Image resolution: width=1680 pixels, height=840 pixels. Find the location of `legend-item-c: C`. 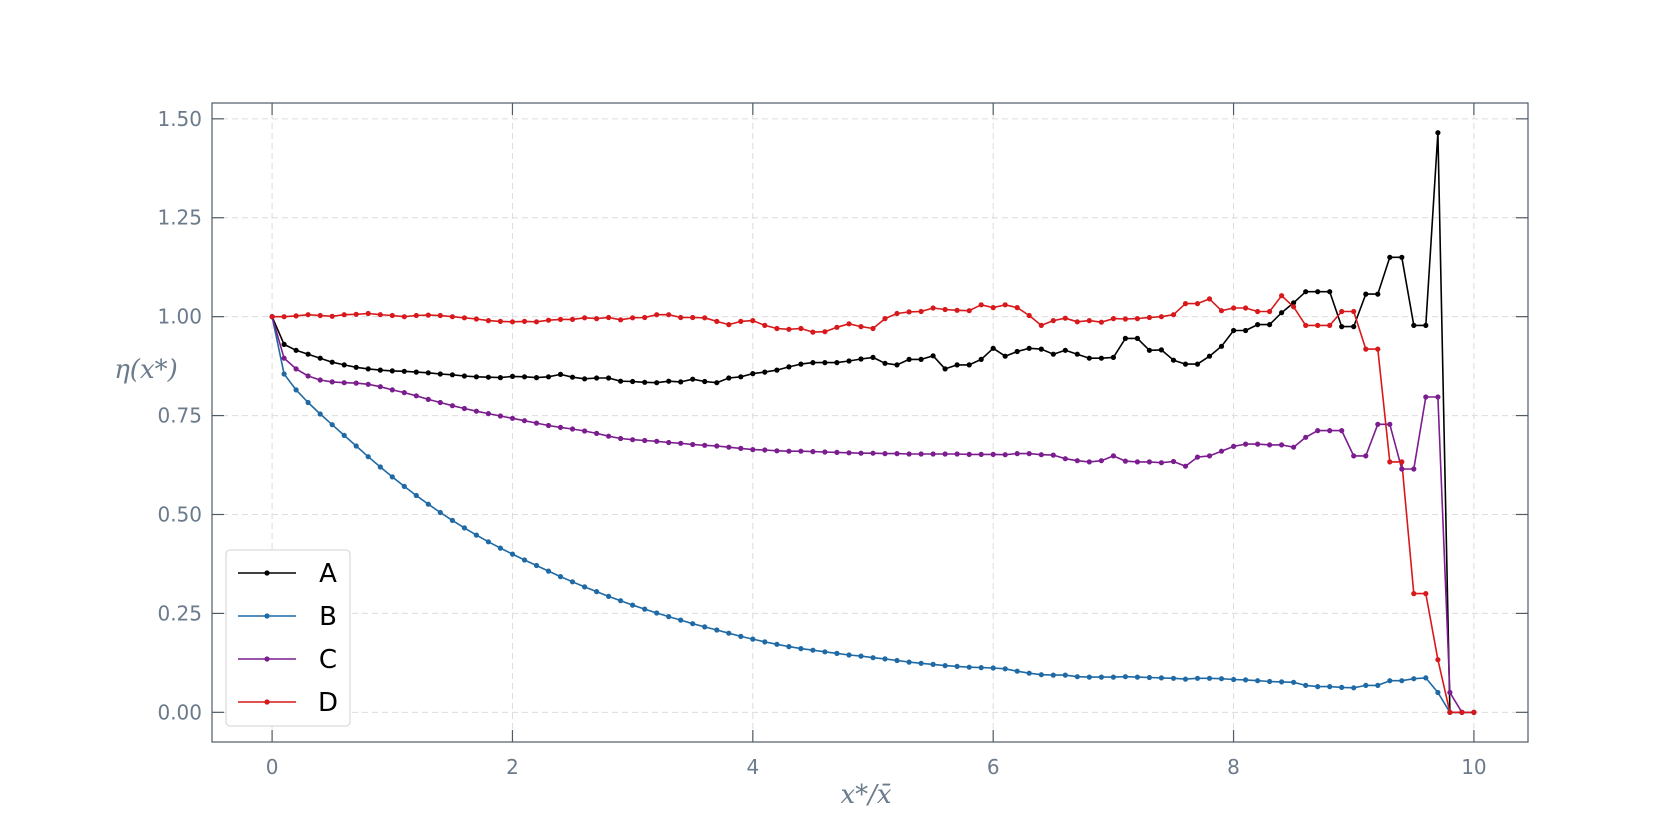

legend-item-c: C is located at coordinates (287, 660).